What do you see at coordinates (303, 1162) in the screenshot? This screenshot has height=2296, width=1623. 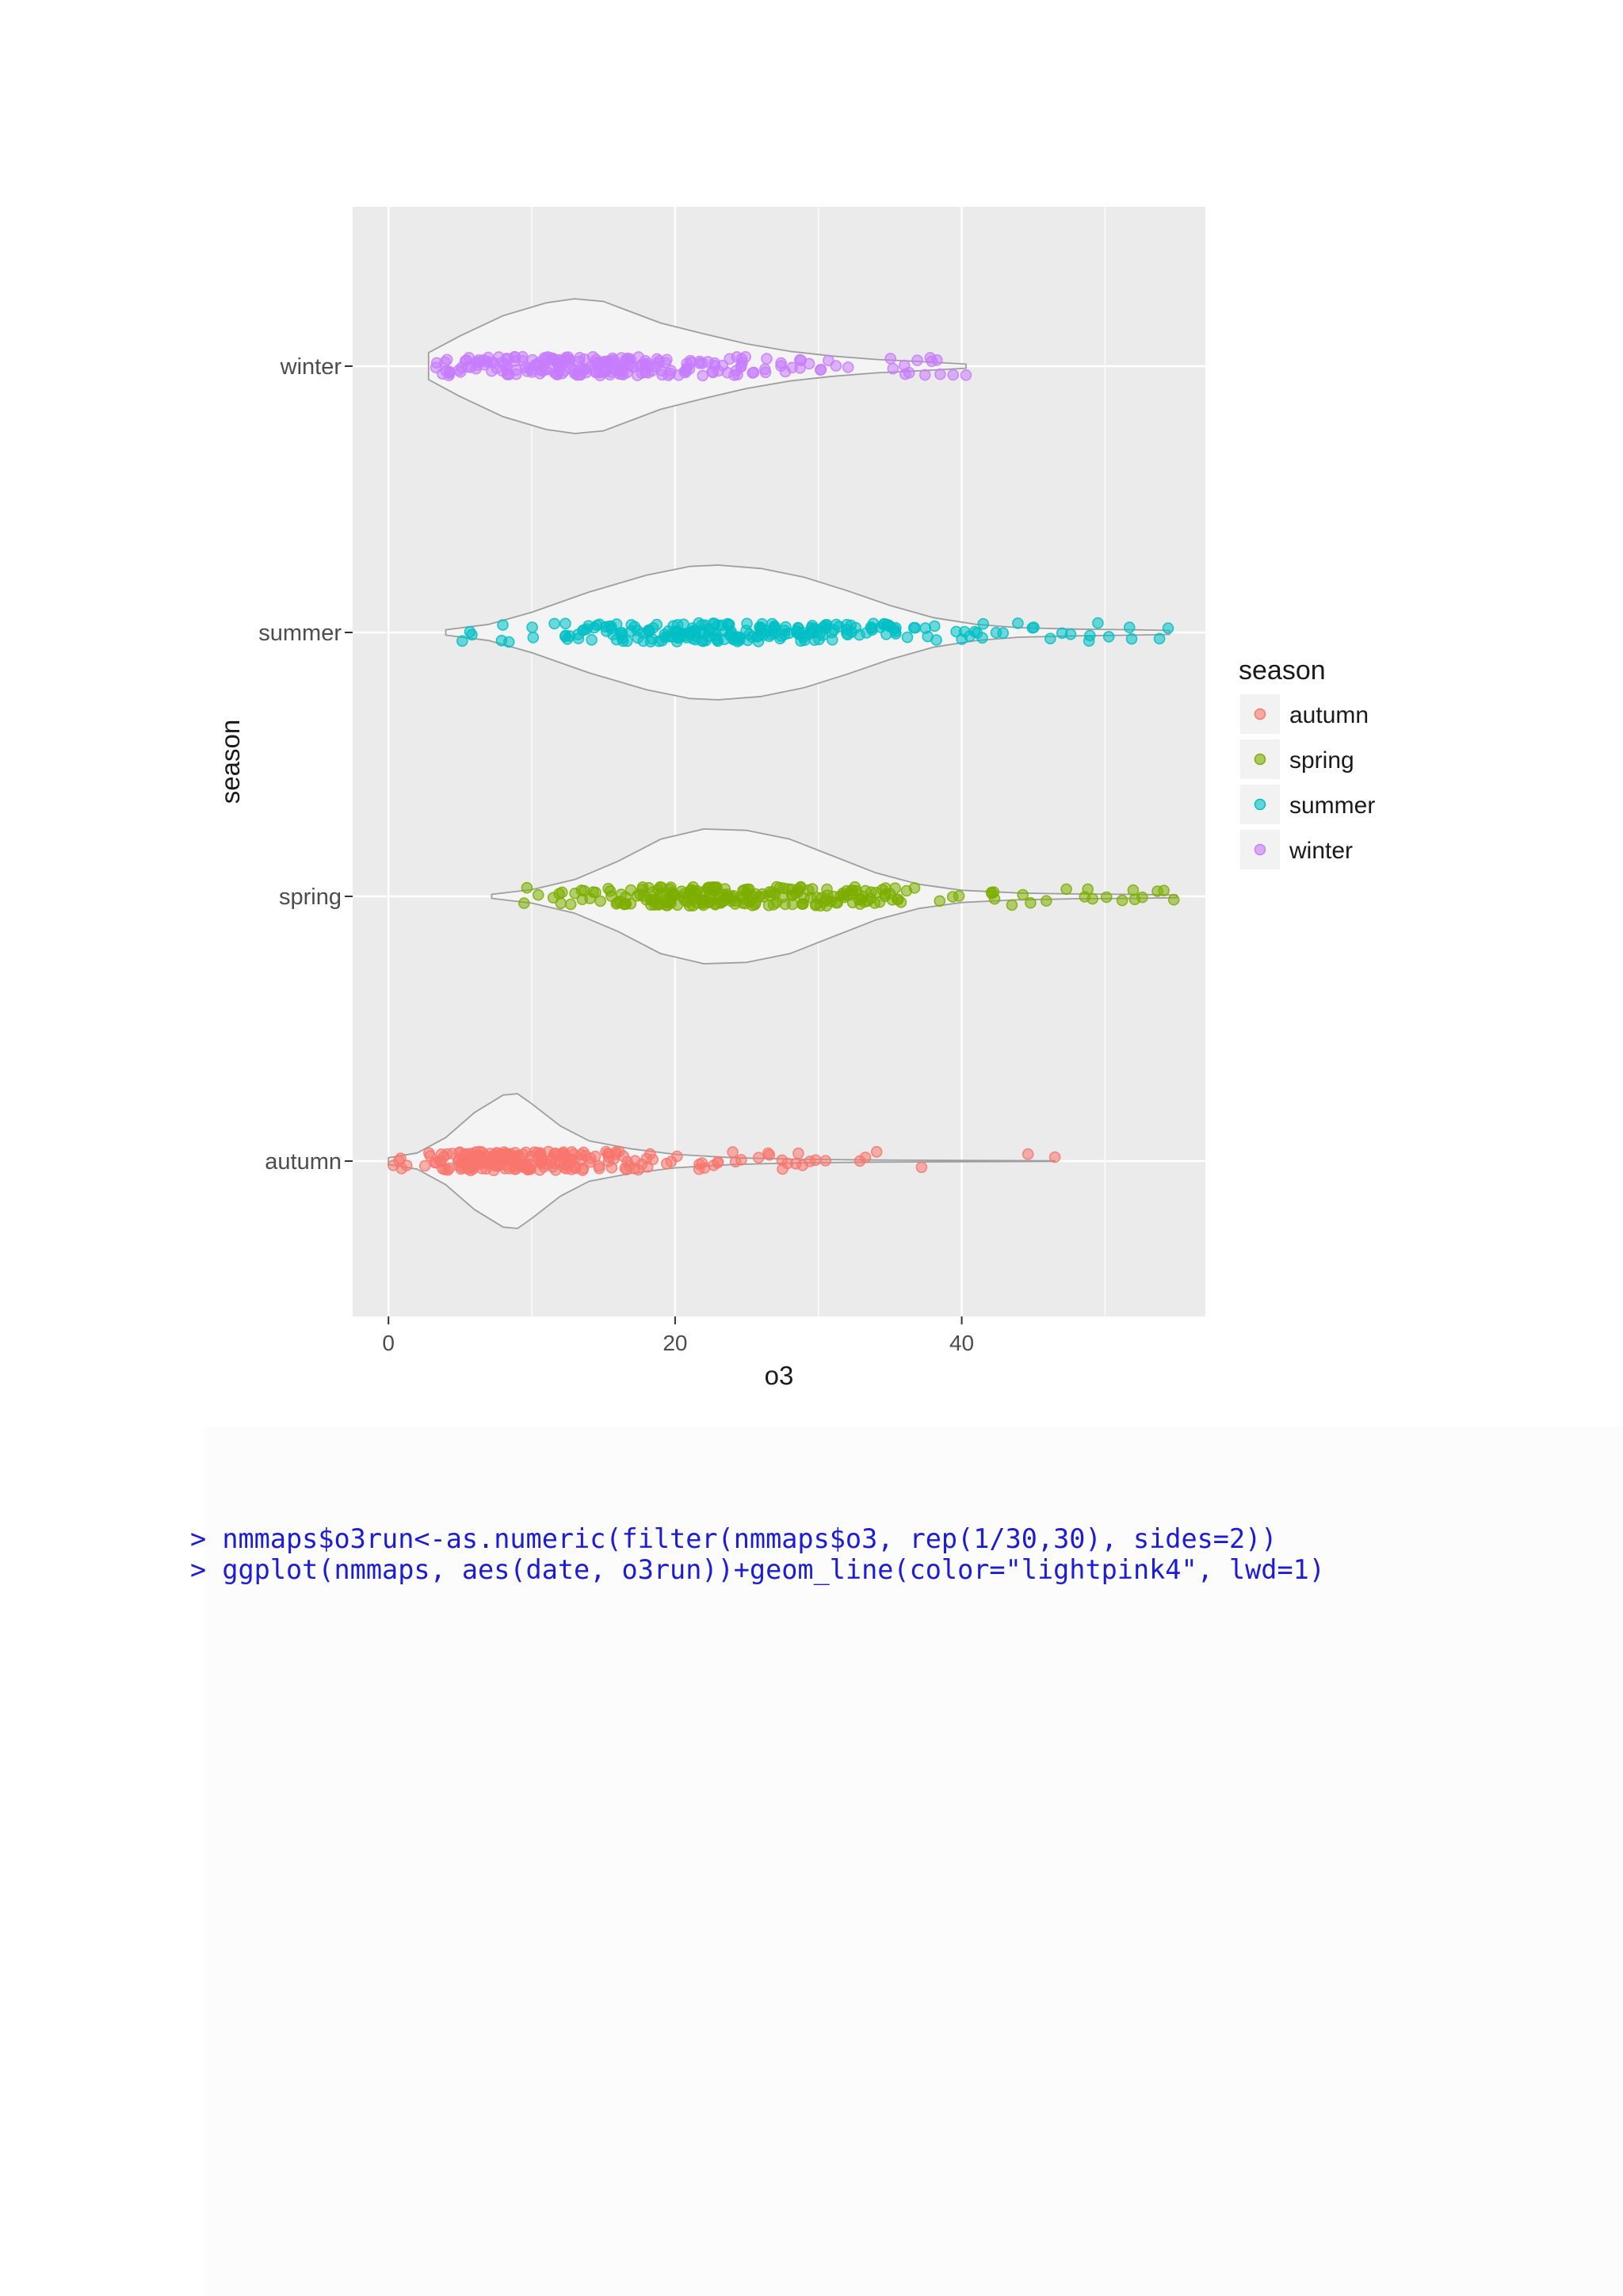 I see `y-tick-label: autumn` at bounding box center [303, 1162].